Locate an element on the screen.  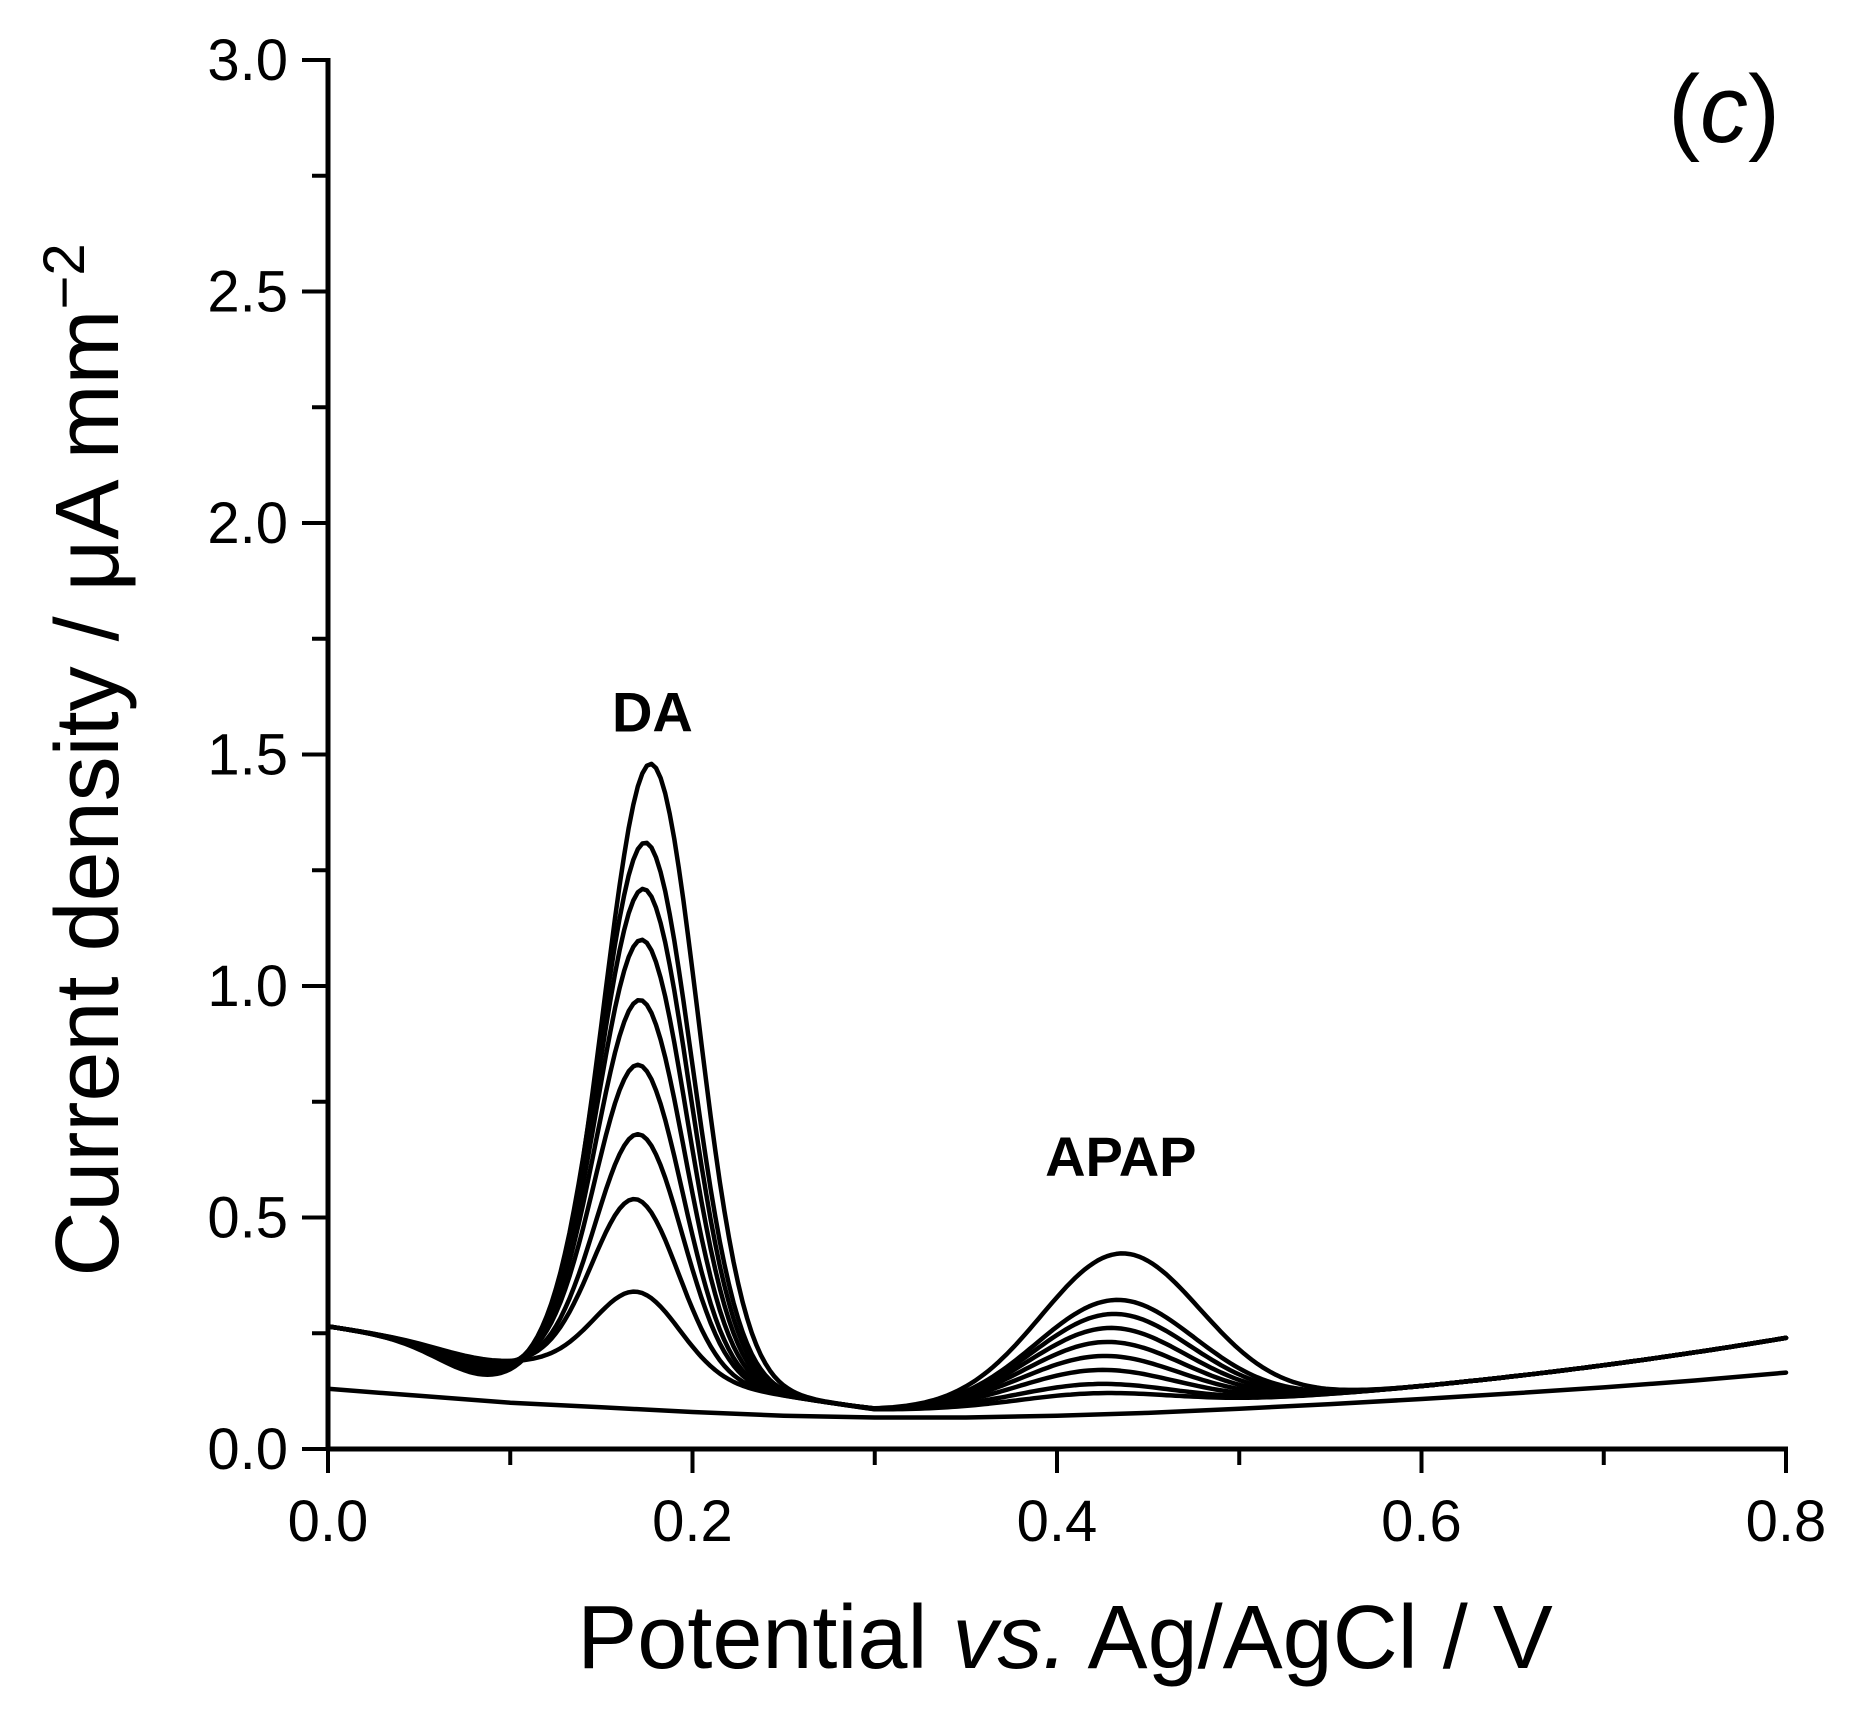
y-tick-label: 3.0 is located at coordinates (247, 60).